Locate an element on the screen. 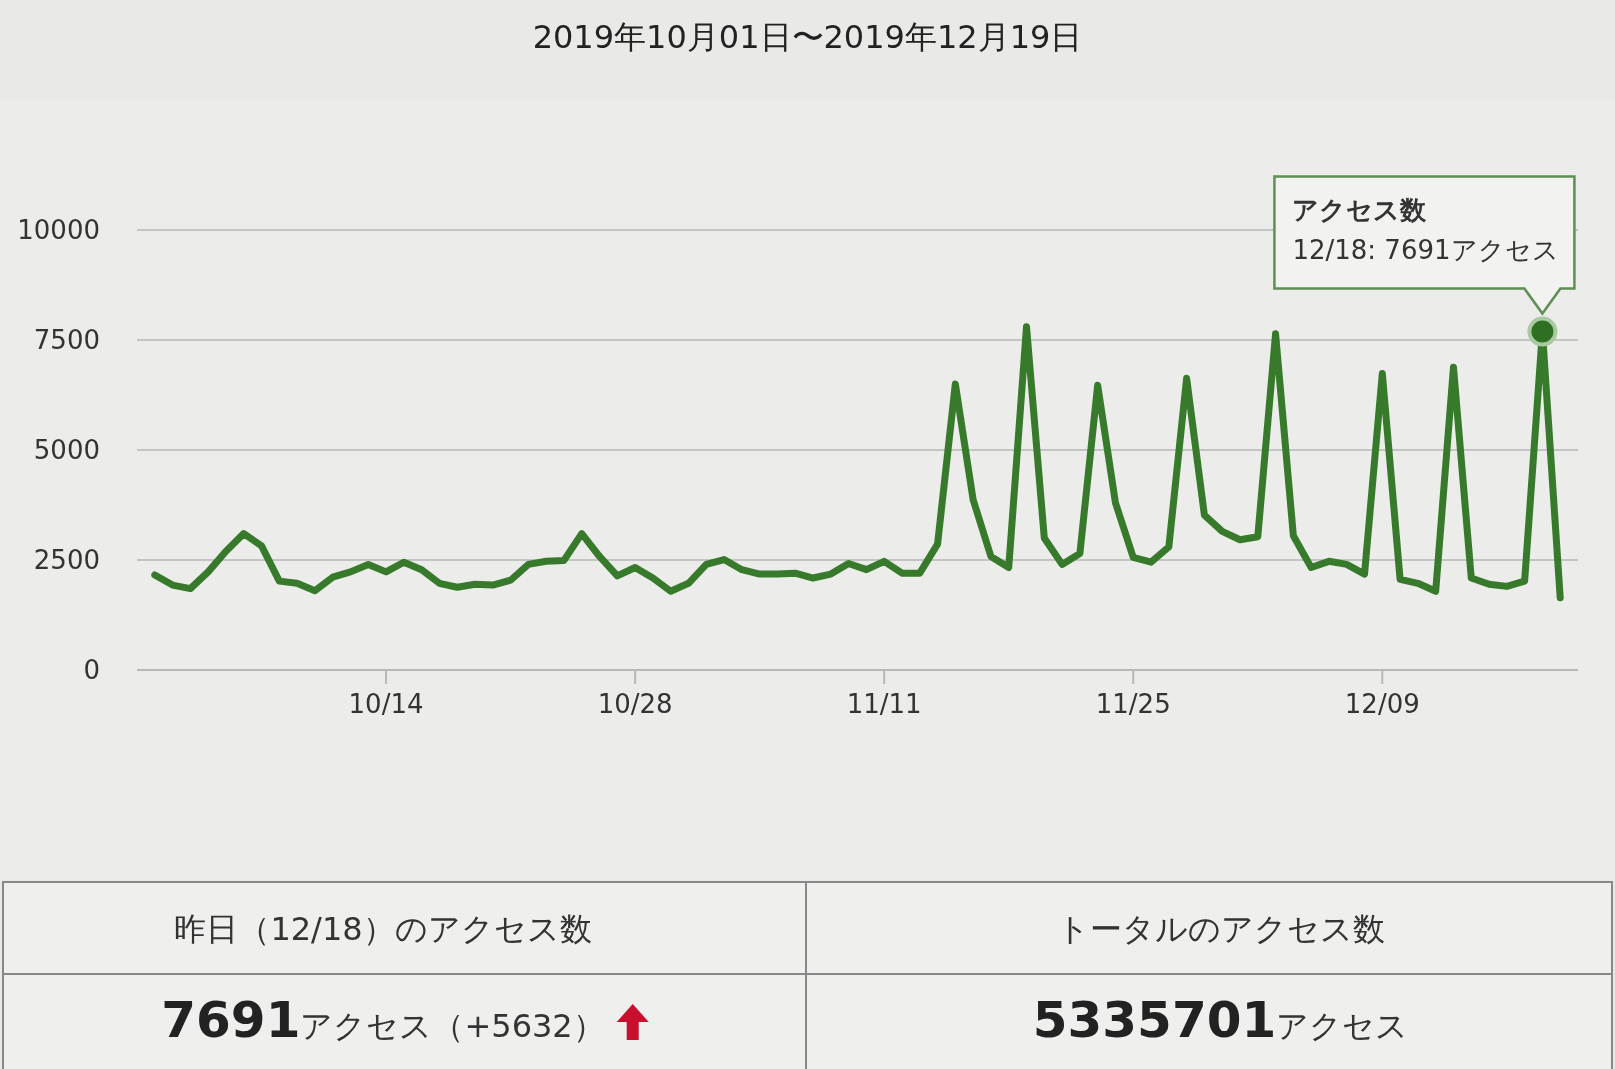 This screenshot has width=1615, height=1069. text: 7691アクセス（+5632） is located at coordinates (383, 1020).